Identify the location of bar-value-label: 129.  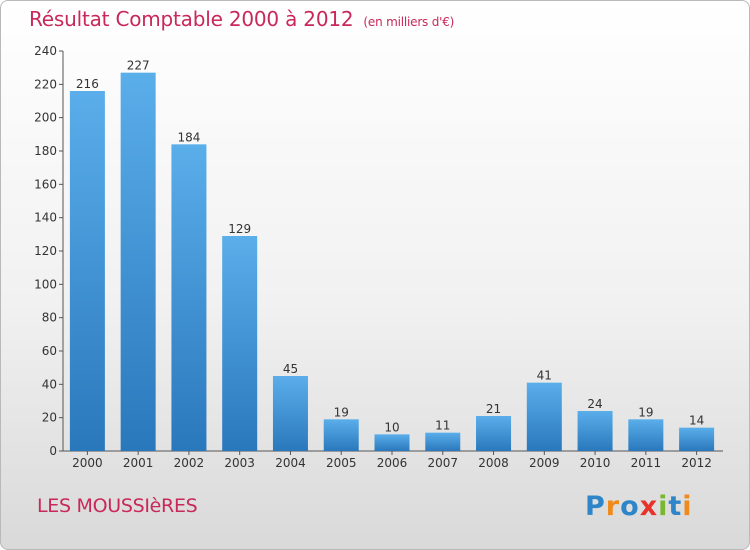
(239, 229).